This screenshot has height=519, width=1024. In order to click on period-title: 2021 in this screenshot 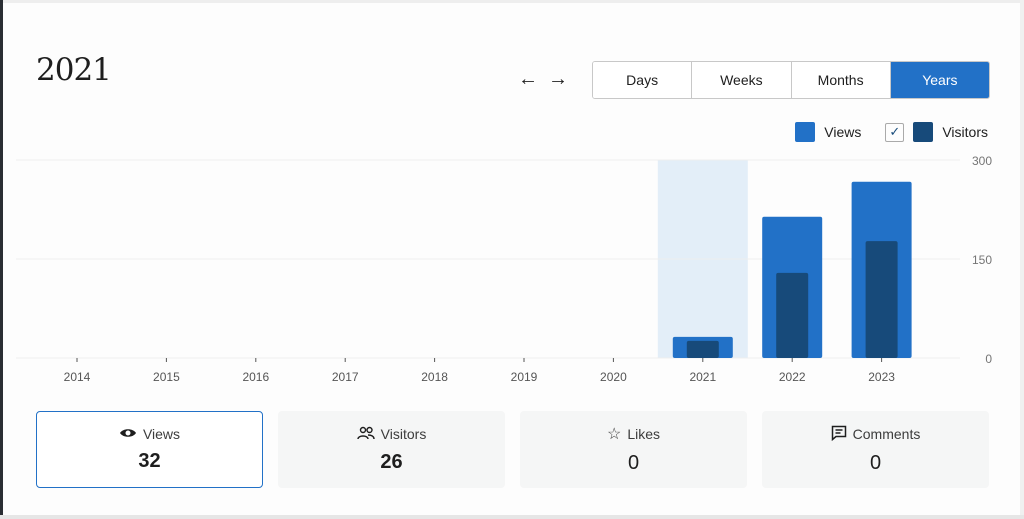, I will do `click(74, 70)`.